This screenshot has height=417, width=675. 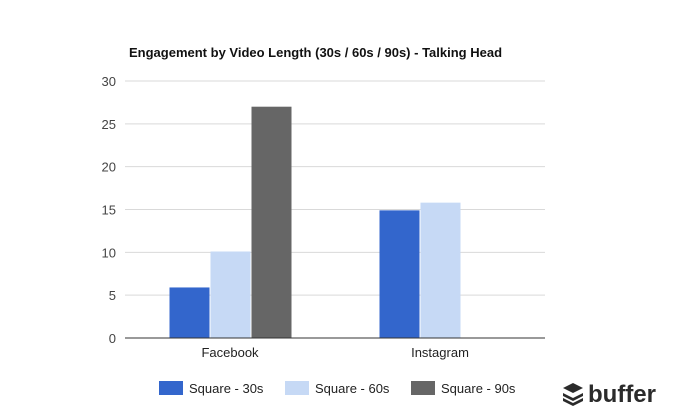 I want to click on buffer-layers-icon, so click(x=573, y=394).